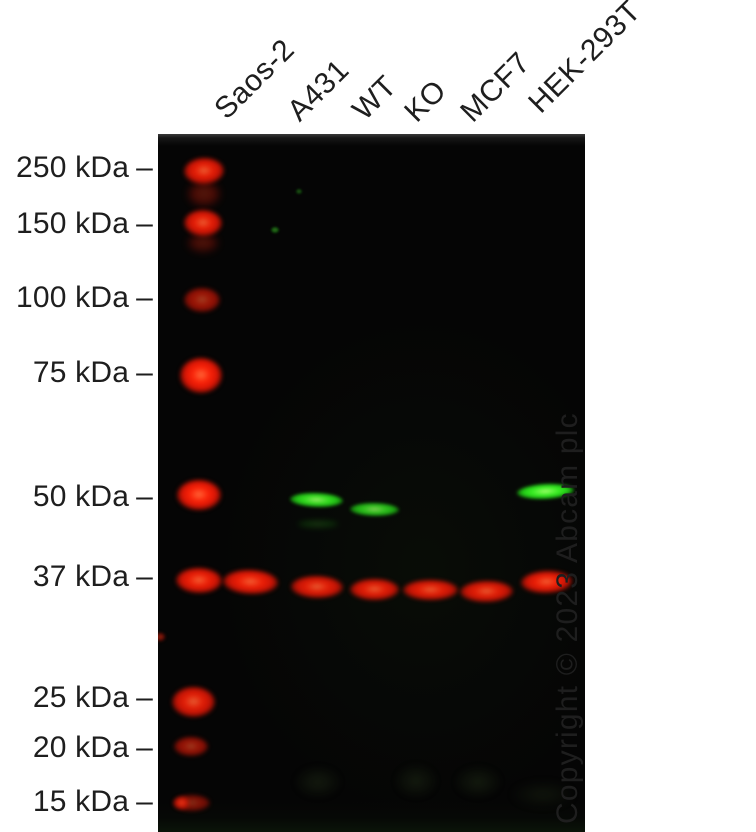 This screenshot has width=756, height=832. What do you see at coordinates (495, 87) in the screenshot?
I see `lane-label-mcf7: MCF7` at bounding box center [495, 87].